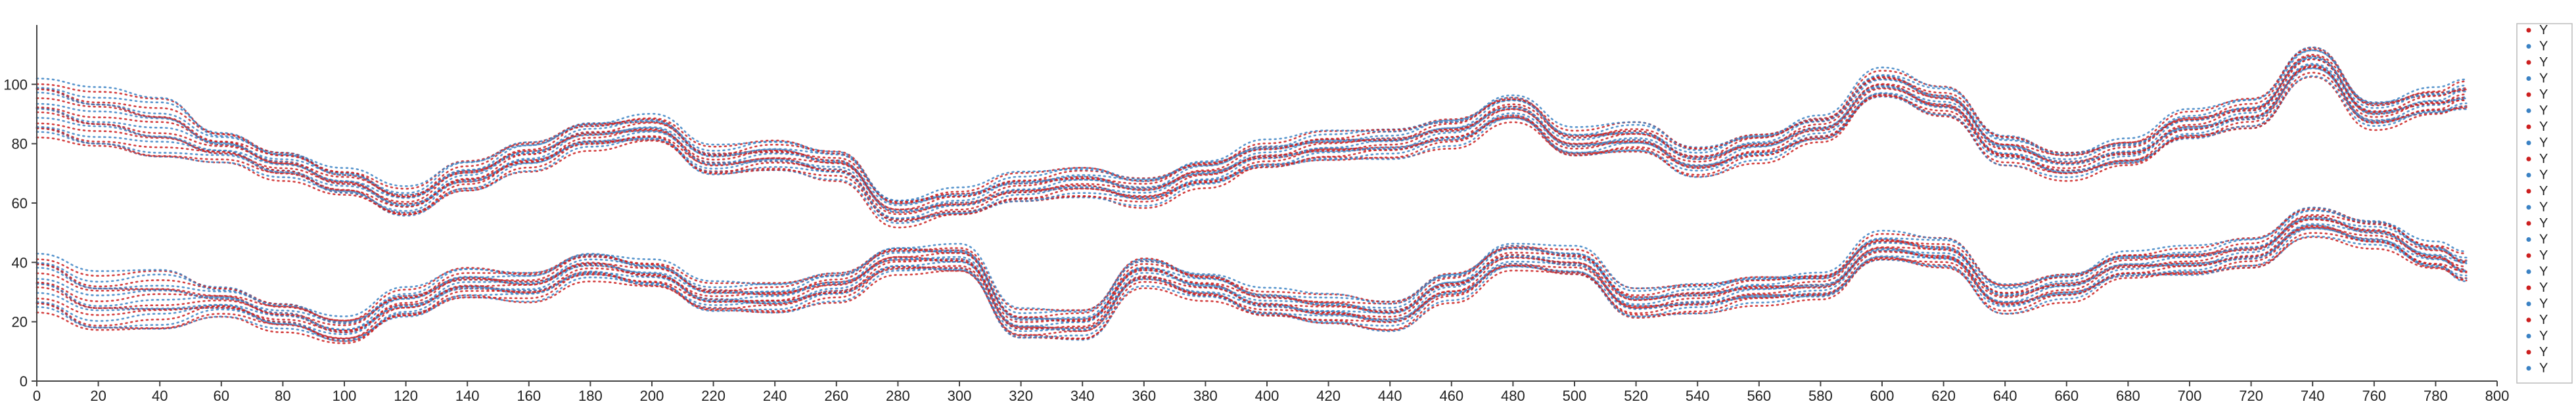 This screenshot has width=2576, height=410. Describe the element at coordinates (1943, 396) in the screenshot. I see `x-tick-label: 620` at that location.